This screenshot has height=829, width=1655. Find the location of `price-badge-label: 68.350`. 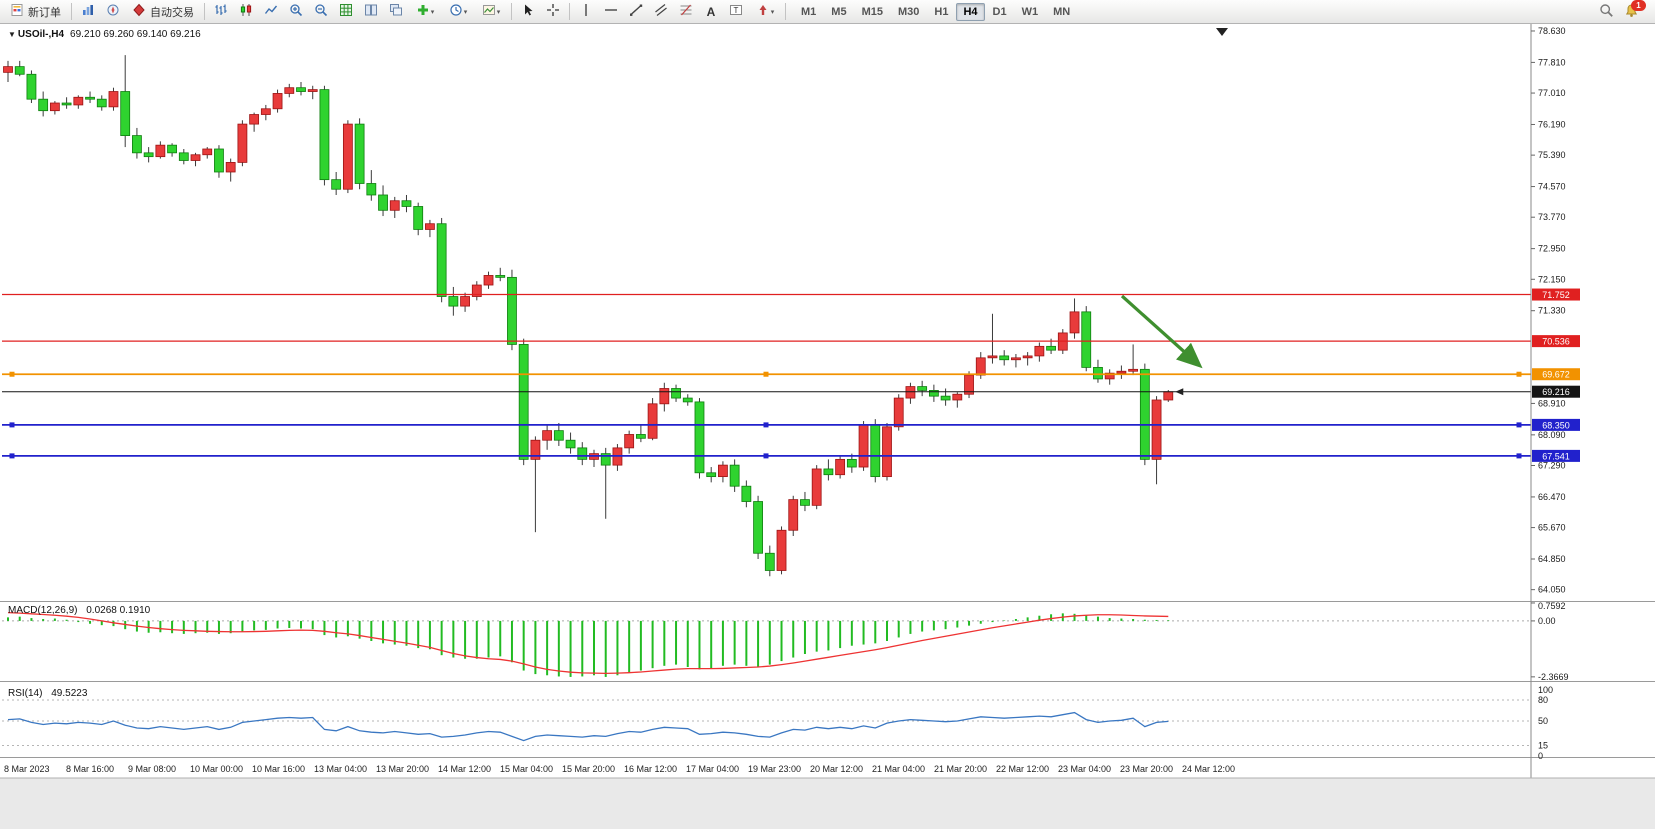

price-badge-label: 68.350 is located at coordinates (1556, 425).